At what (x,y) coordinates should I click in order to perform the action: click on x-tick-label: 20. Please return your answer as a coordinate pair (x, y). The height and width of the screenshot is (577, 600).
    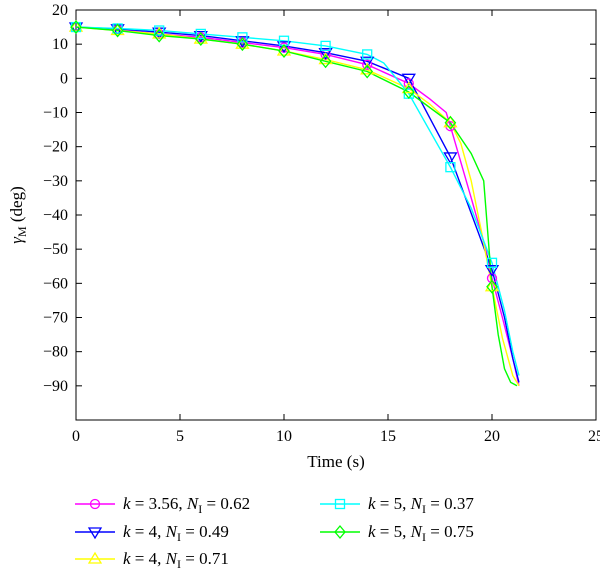
    Looking at the image, I should click on (492, 436).